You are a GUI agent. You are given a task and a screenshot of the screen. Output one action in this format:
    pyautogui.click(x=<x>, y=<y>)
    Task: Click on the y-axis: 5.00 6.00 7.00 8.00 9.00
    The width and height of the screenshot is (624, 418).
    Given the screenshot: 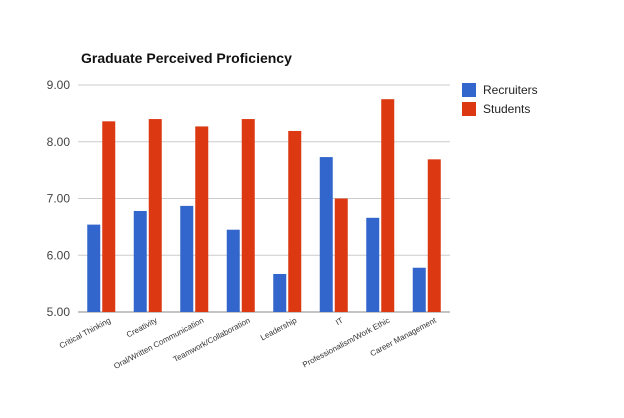 What is the action you would take?
    pyautogui.click(x=59, y=198)
    